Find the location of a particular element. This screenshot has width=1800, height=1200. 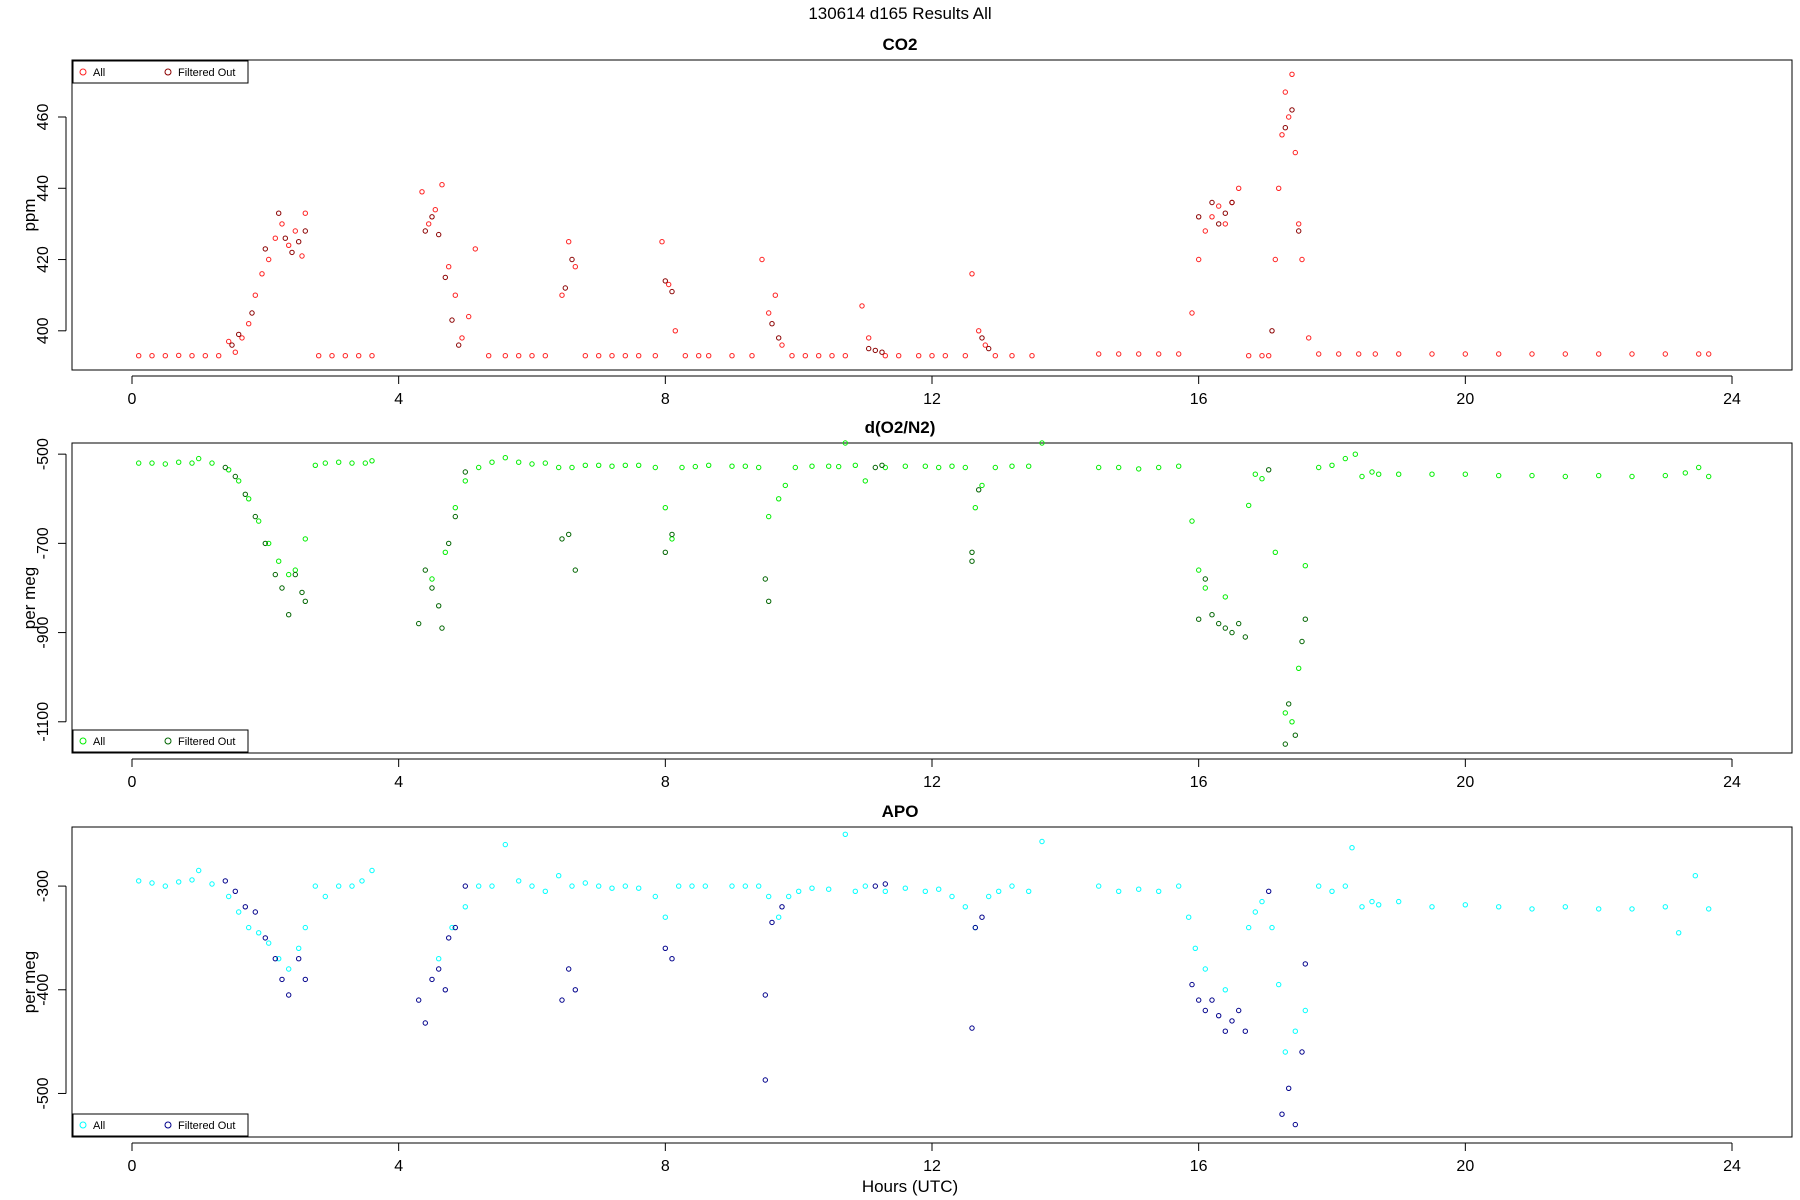

panel-title: CO2 is located at coordinates (900, 44).